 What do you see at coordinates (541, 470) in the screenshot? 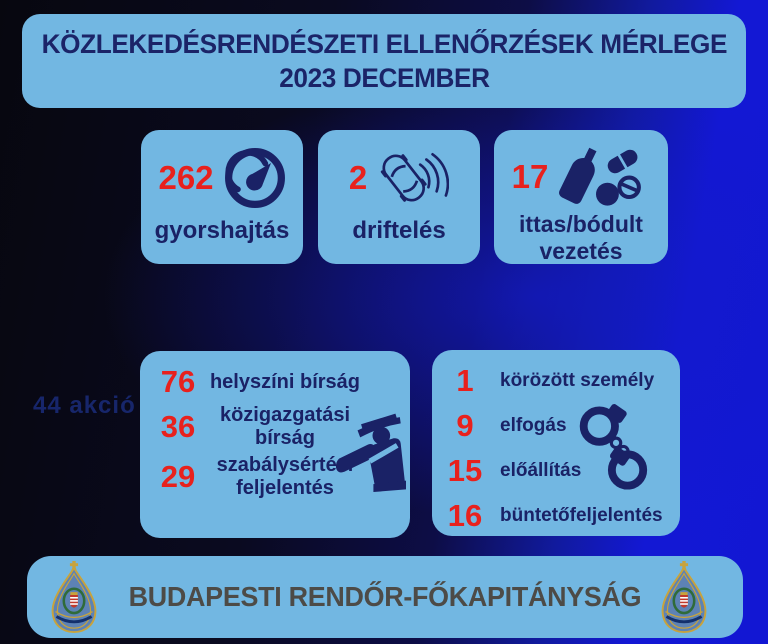
I see `detention-label: előállítás` at bounding box center [541, 470].